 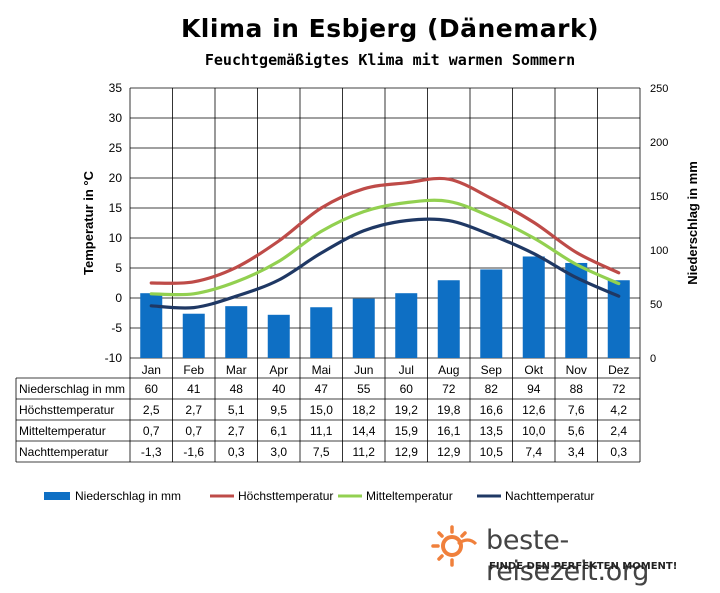 I want to click on y-right-tick-label: 0, so click(x=653, y=359).